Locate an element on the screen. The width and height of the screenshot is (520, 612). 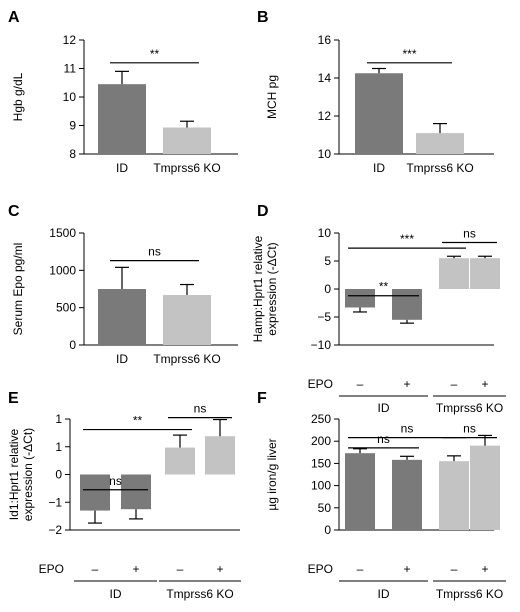
y-tick-label: −1 is located at coordinates (55, 502).